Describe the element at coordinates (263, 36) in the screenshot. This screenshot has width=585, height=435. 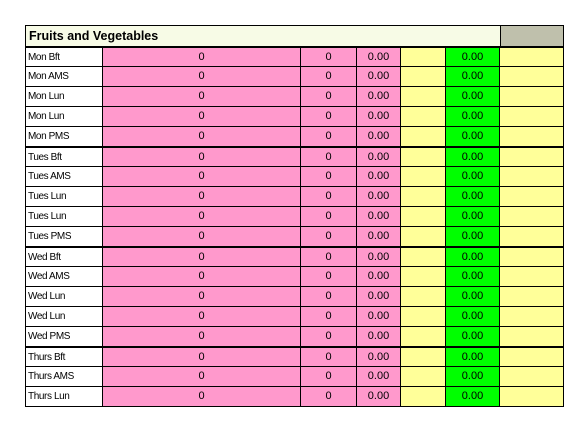
I see `sheet-title: Fruits and Vegetables` at that location.